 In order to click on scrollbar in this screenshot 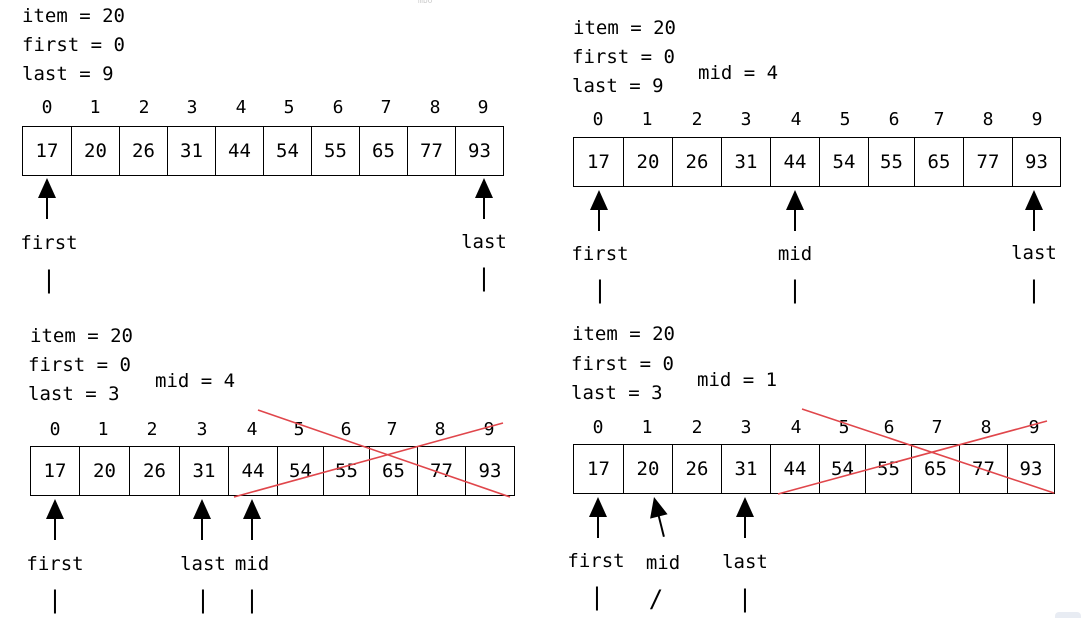, I will do `click(1068, 615)`.